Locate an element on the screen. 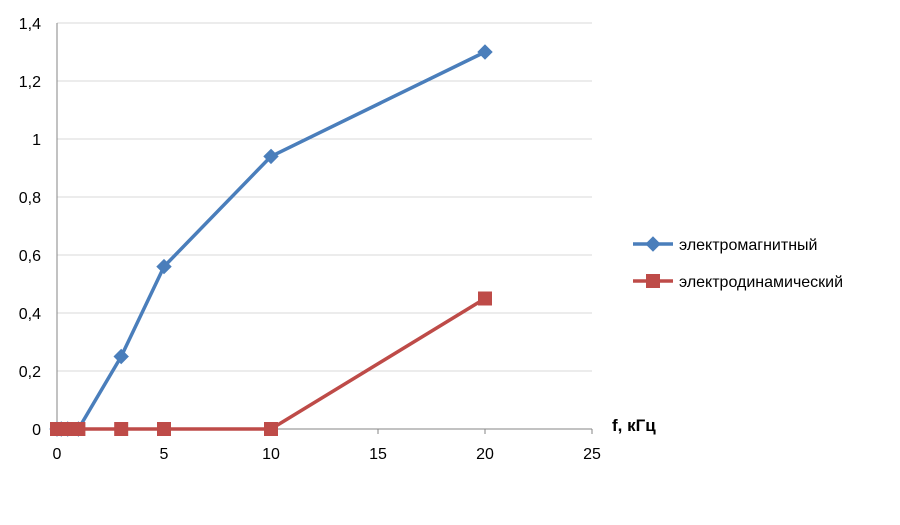 The width and height of the screenshot is (900, 525). y-tick-label: 0,2 is located at coordinates (30, 372).